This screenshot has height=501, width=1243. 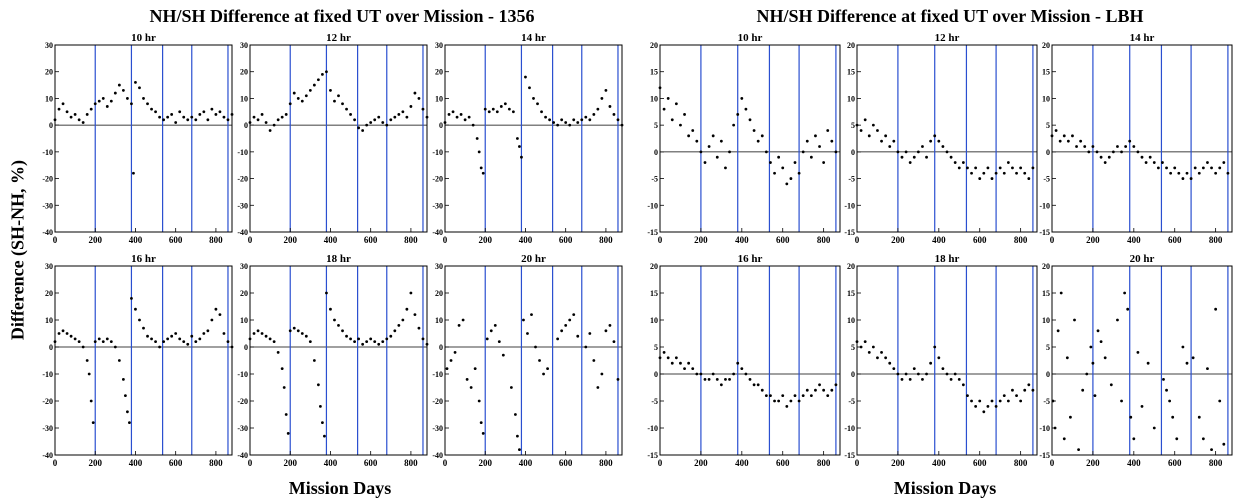 I want to click on y-tick-label: -40, so click(x=242, y=455).